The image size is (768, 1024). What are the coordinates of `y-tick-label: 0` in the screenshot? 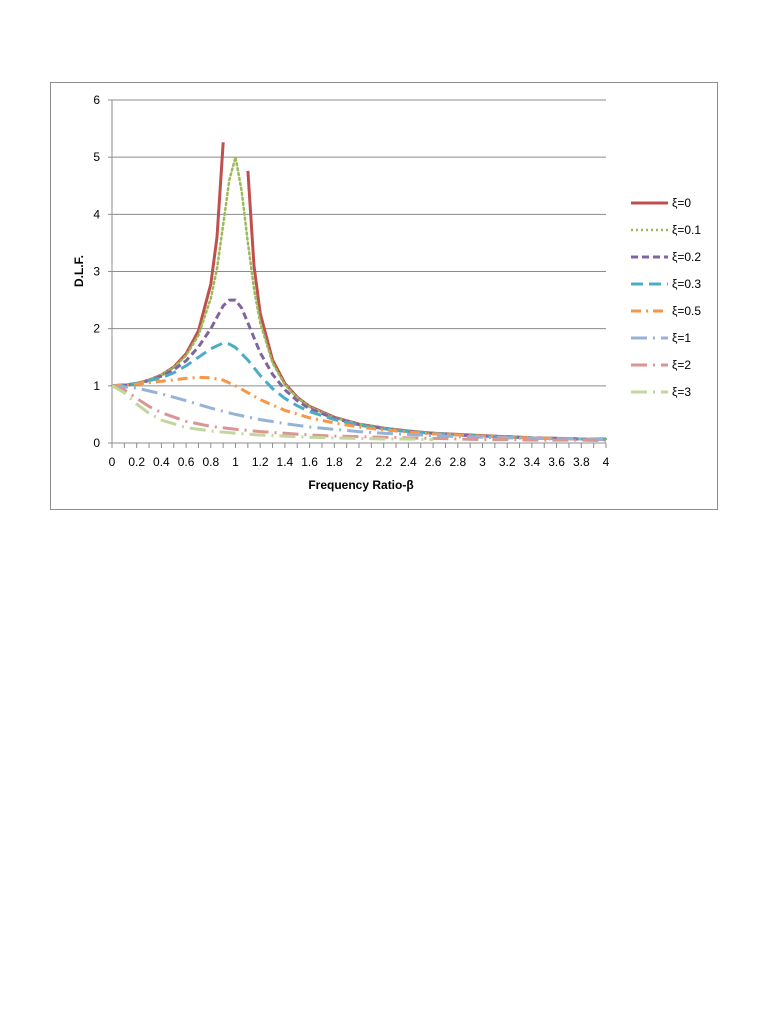 It's located at (96, 443).